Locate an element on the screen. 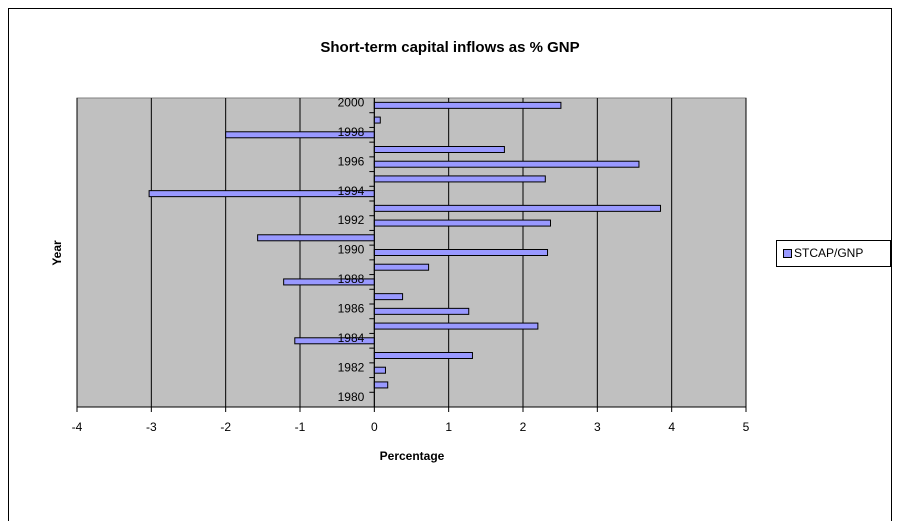 The width and height of the screenshot is (900, 526). legend is located at coordinates (833, 253).